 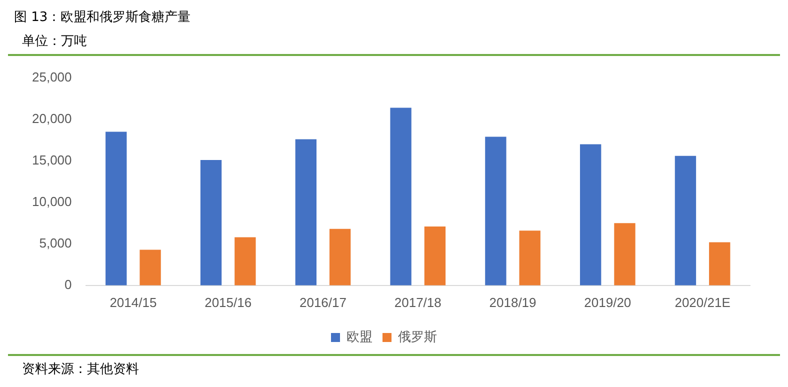 What do you see at coordinates (55, 242) in the screenshot?
I see `y-tick-label: 5,000` at bounding box center [55, 242].